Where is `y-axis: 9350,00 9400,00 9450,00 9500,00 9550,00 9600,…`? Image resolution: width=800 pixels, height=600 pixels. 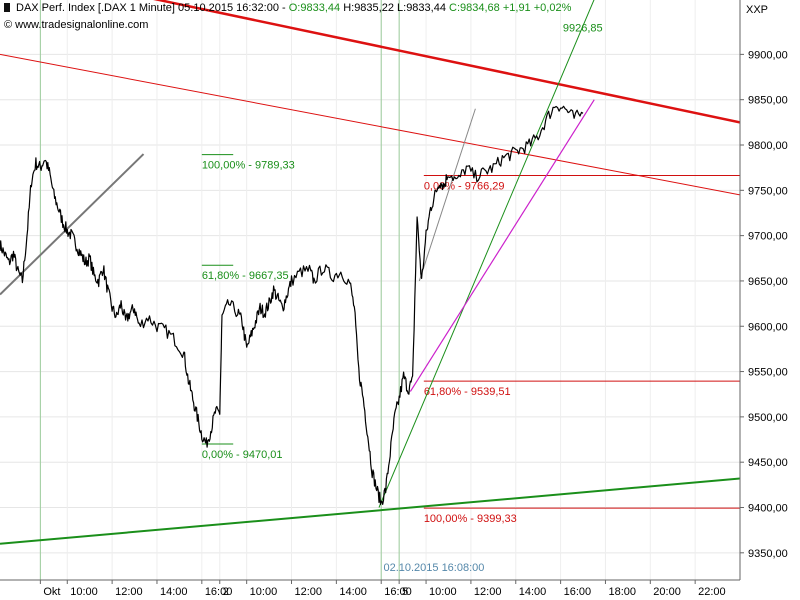
y-axis: 9350,00 9400,00 9450,00 9500,00 9550,00 9600,… is located at coordinates (764, 304).